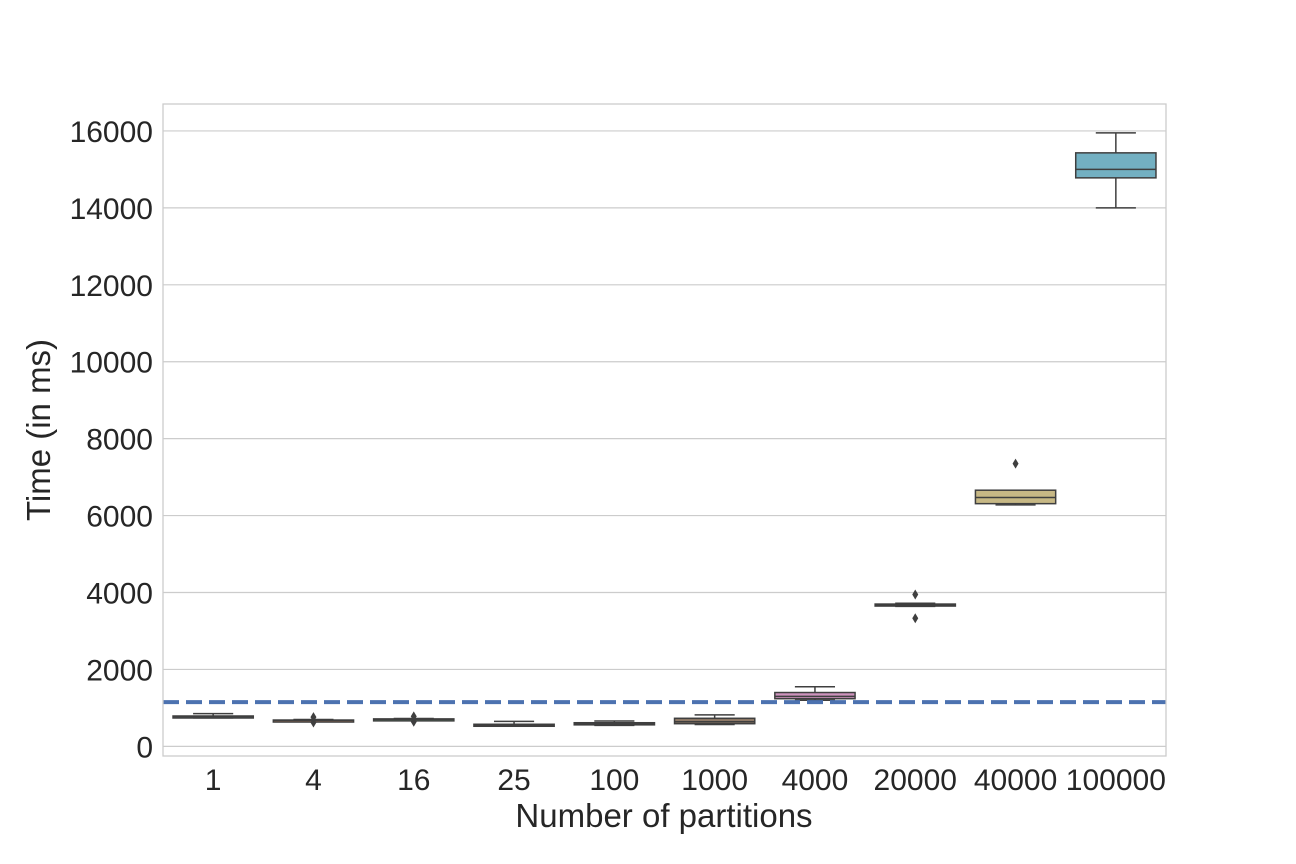  Describe the element at coordinates (815, 780) in the screenshot. I see `x-tick-label: 4000` at that location.